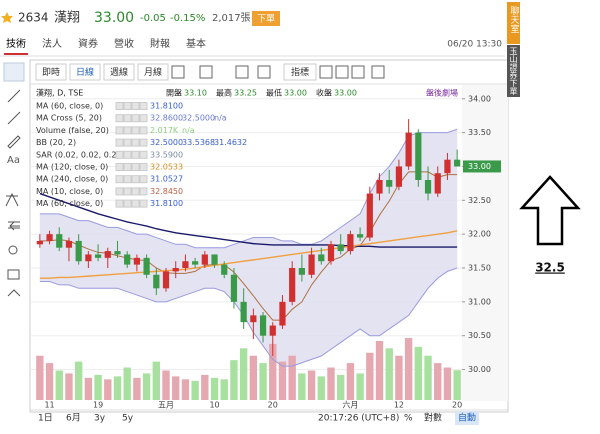  I want to click on toolbar-button-label: 即時, so click(51, 72).